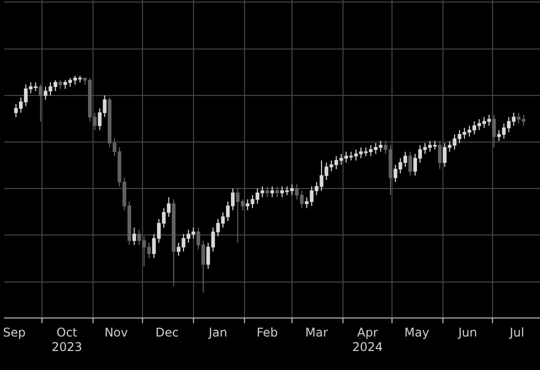 This screenshot has height=370, width=540. What do you see at coordinates (167, 333) in the screenshot?
I see `x-tick-label: Dec` at bounding box center [167, 333].